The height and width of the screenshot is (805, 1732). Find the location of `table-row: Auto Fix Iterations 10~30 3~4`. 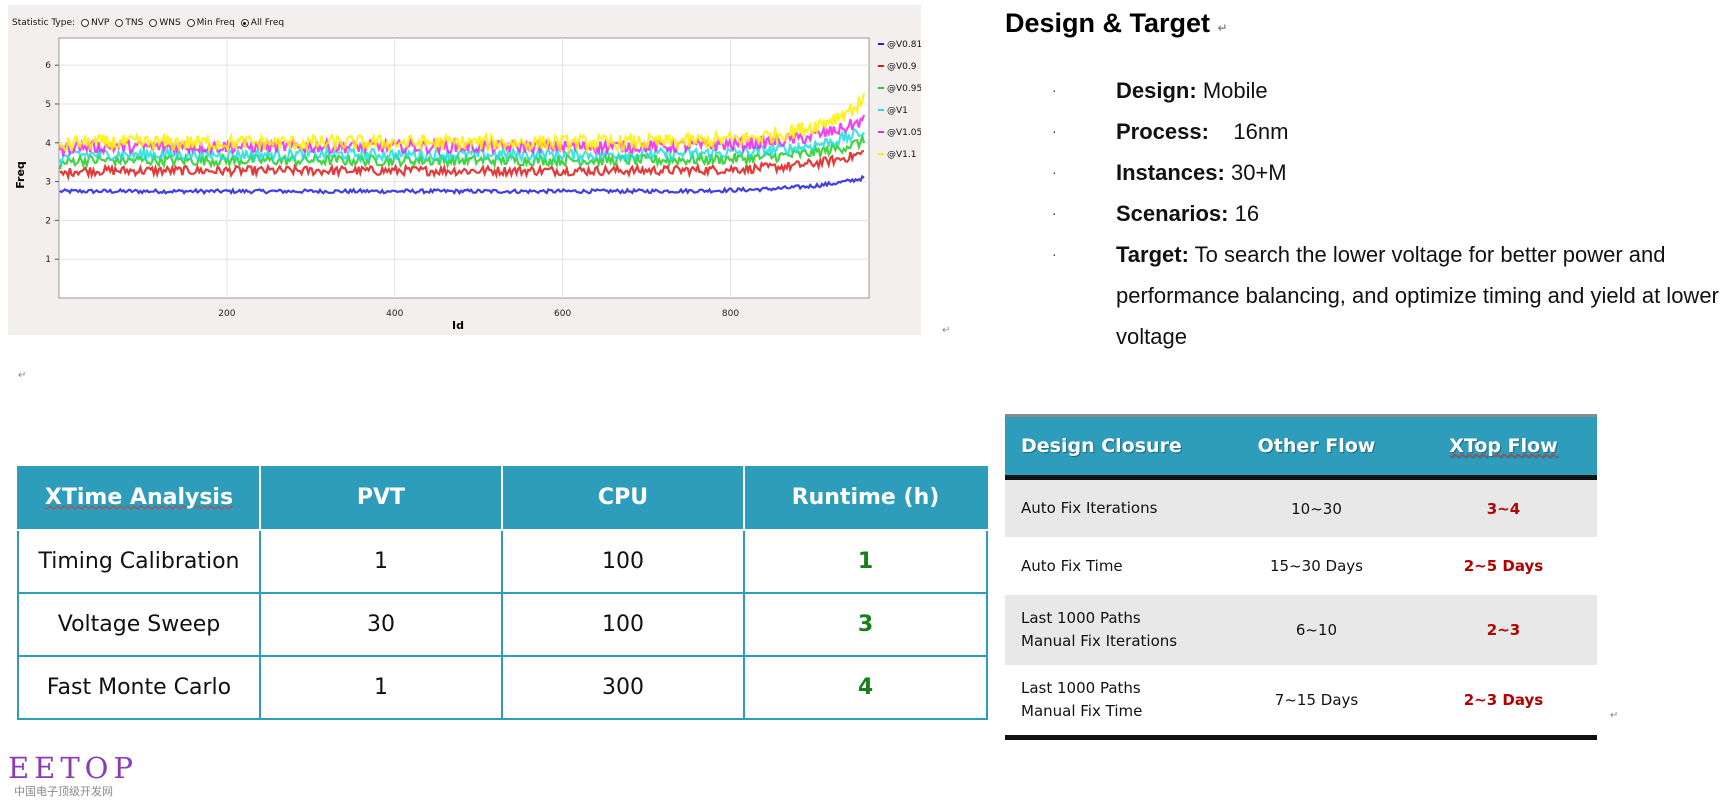

table-row: Auto Fix Iterations 10~30 3~4 is located at coordinates (1301, 507).